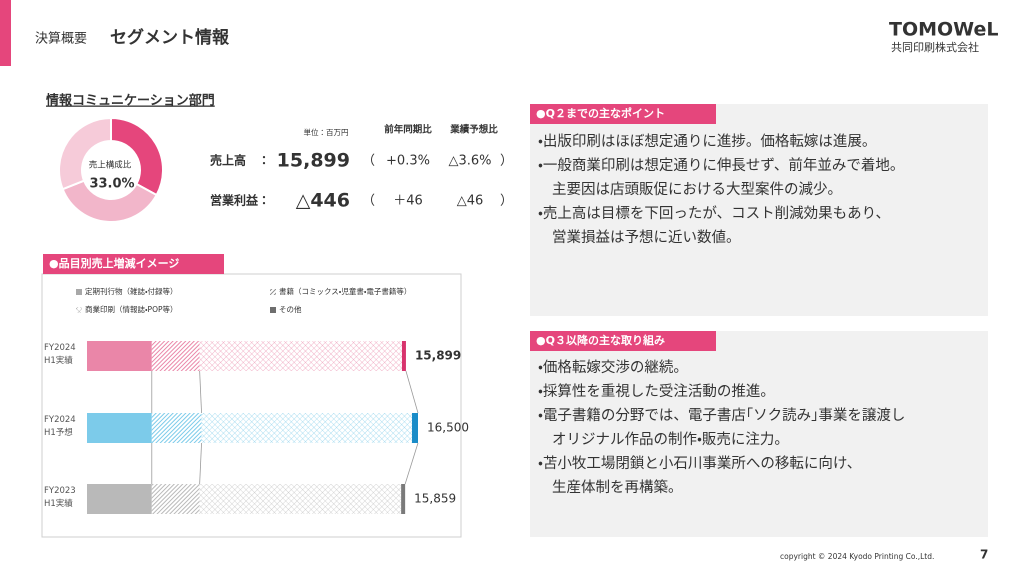 This screenshot has width=1024, height=577. What do you see at coordinates (60, 426) in the screenshot?
I see `category-label: FY2024 H1予想` at bounding box center [60, 426].